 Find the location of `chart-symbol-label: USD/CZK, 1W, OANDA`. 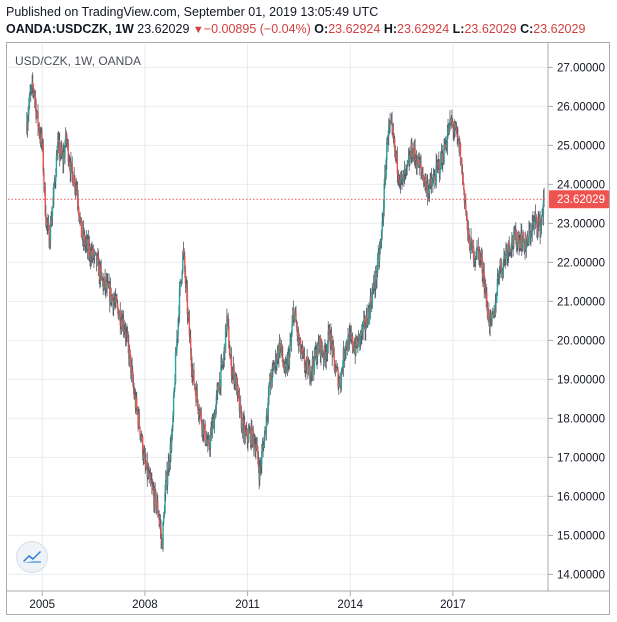

chart-symbol-label: USD/CZK, 1W, OANDA is located at coordinates (78, 61).